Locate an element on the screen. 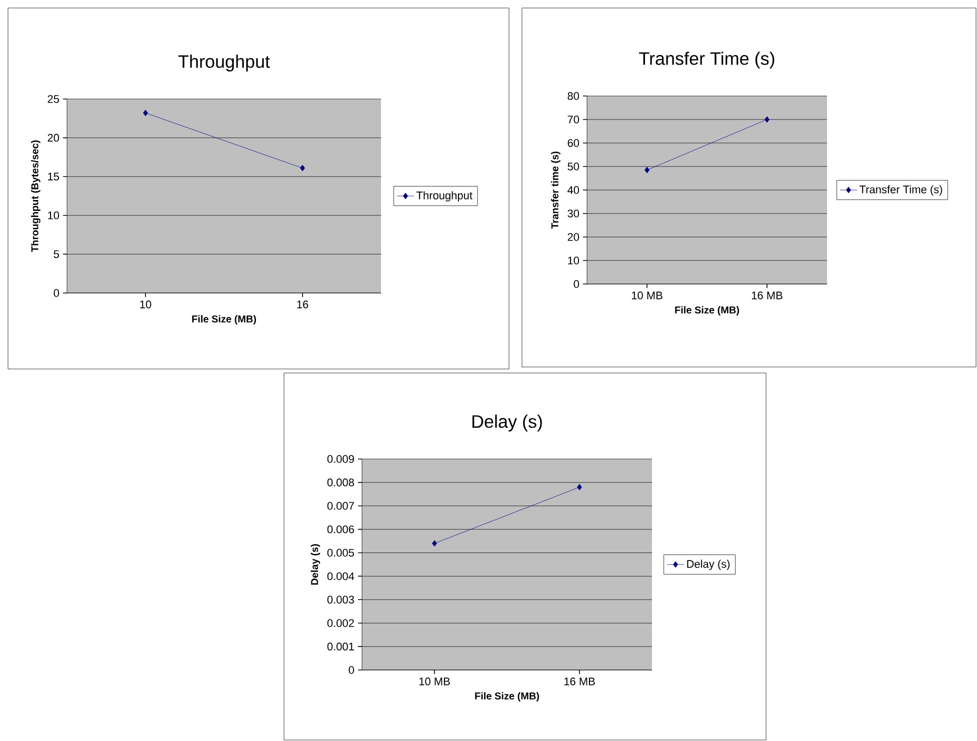  y-tick-label: 0.002 is located at coordinates (340, 623).